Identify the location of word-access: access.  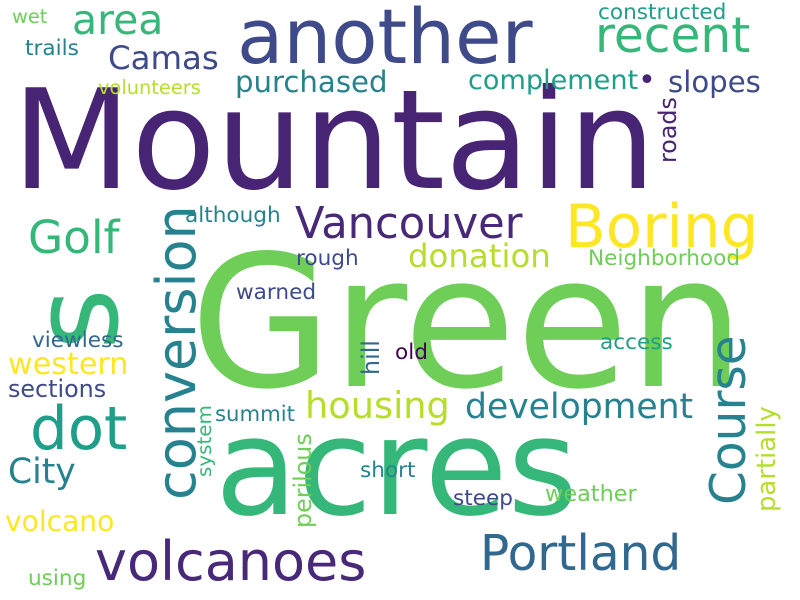
(636, 342).